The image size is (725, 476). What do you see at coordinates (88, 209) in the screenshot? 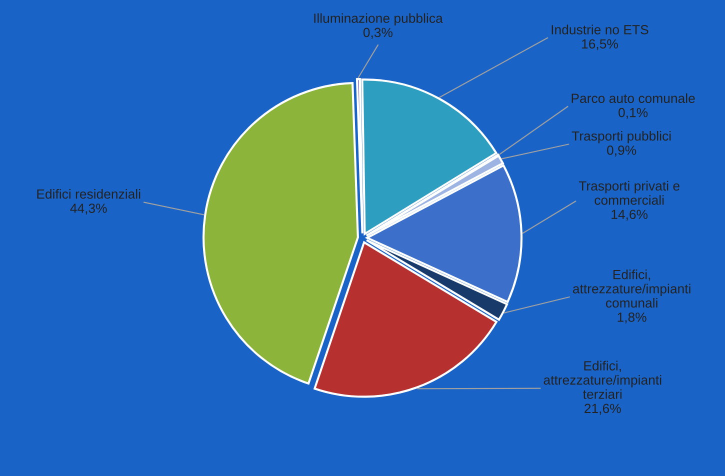
I see `data-label: 44,3%` at bounding box center [88, 209].